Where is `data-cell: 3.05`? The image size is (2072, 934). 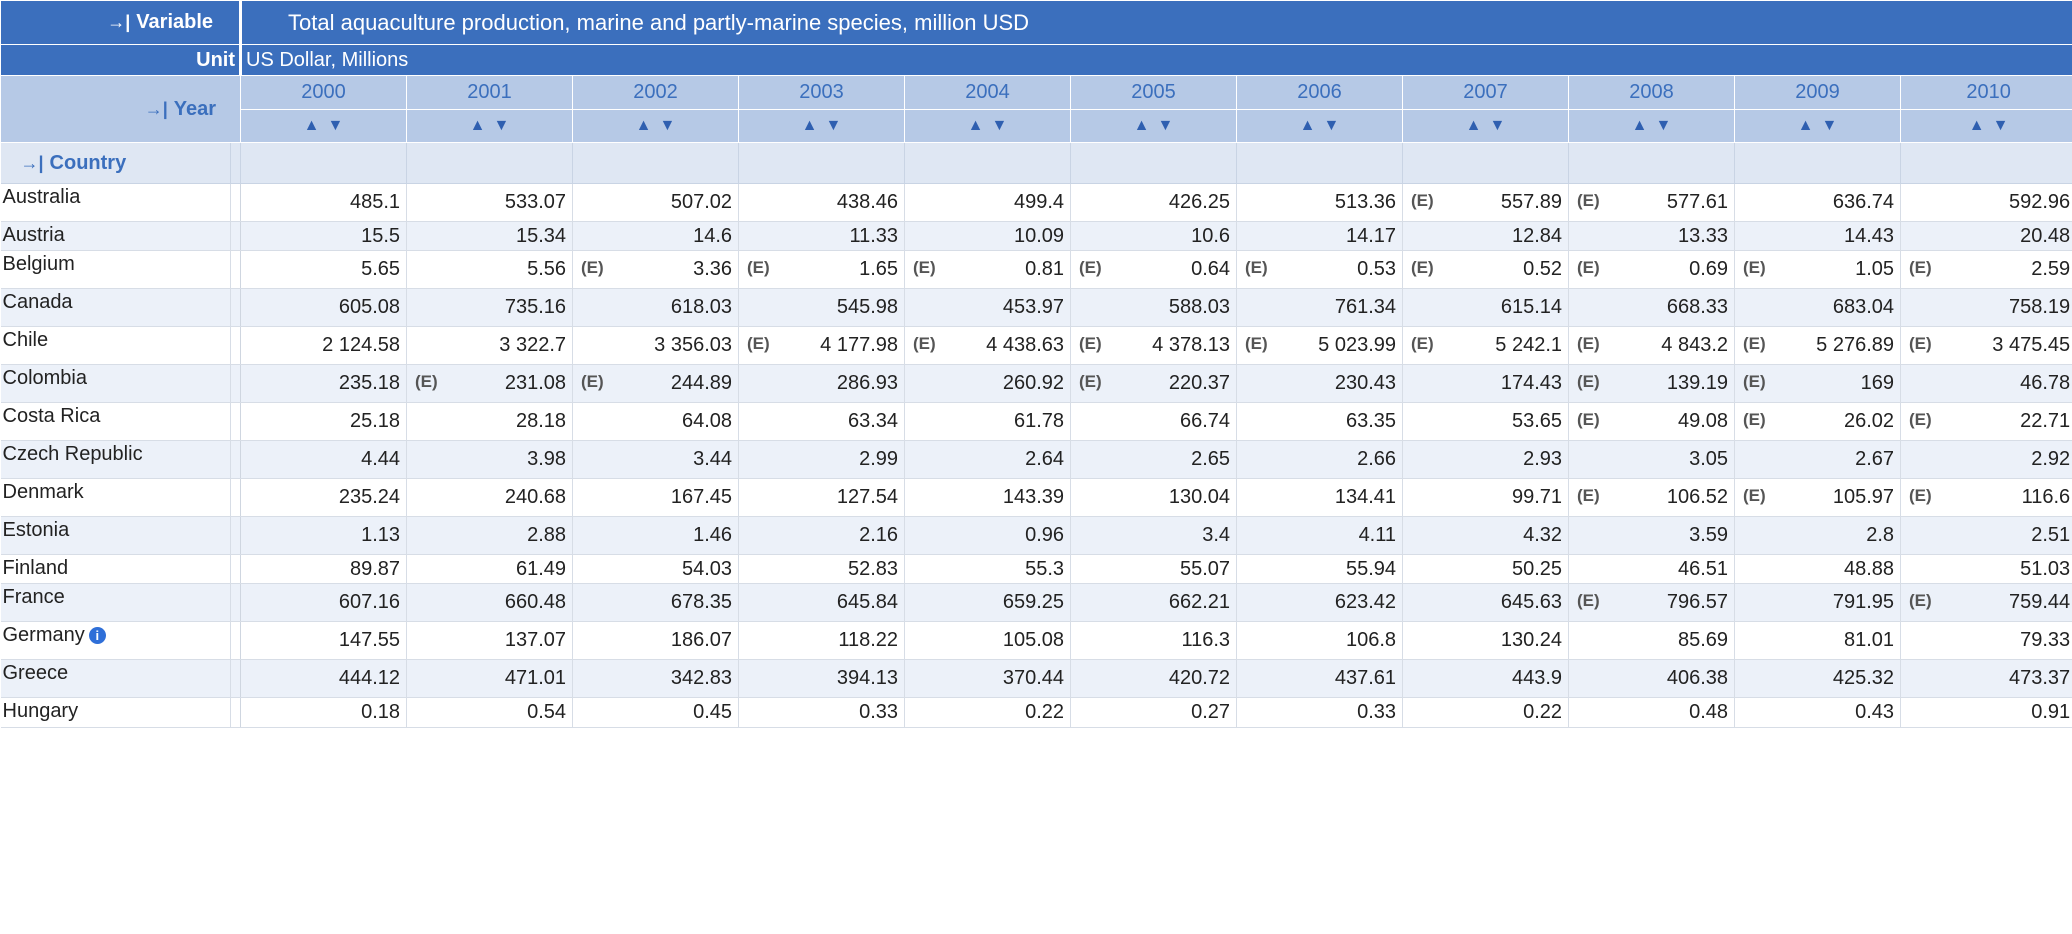
data-cell: 3.05 is located at coordinates (1652, 459).